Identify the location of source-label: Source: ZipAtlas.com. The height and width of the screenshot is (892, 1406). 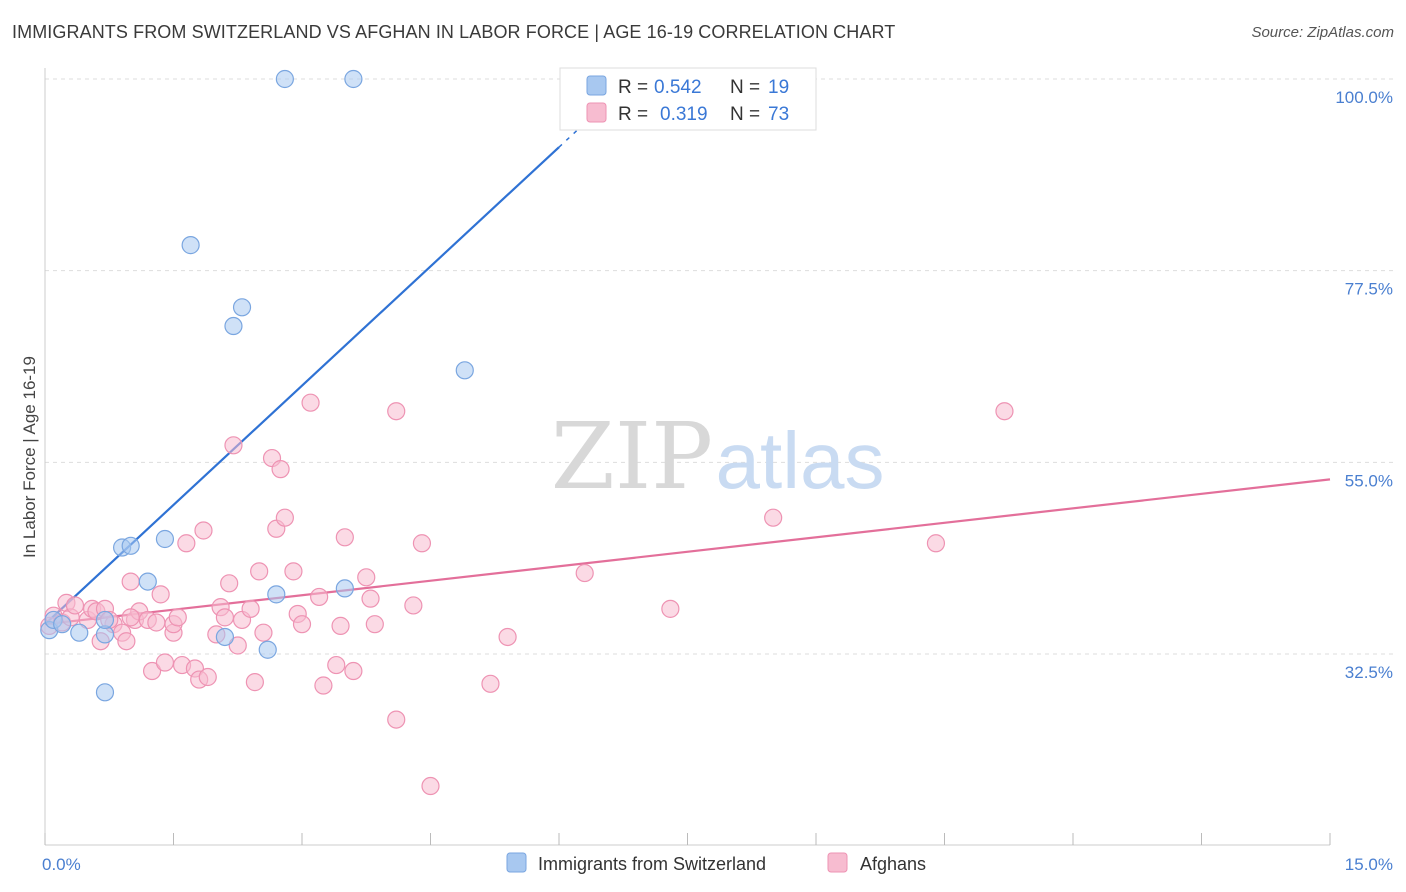
(1322, 32).